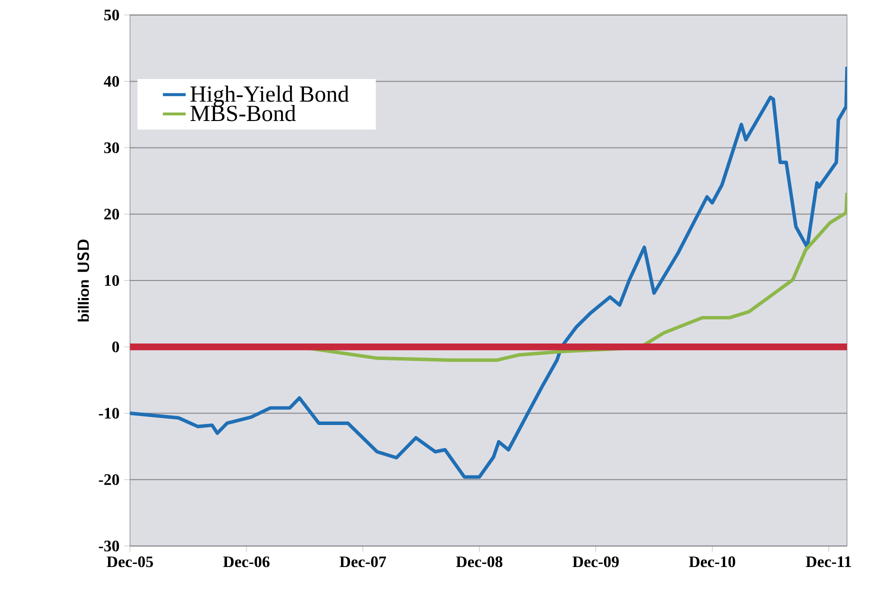  I want to click on y-tick-label: 10, so click(112, 280).